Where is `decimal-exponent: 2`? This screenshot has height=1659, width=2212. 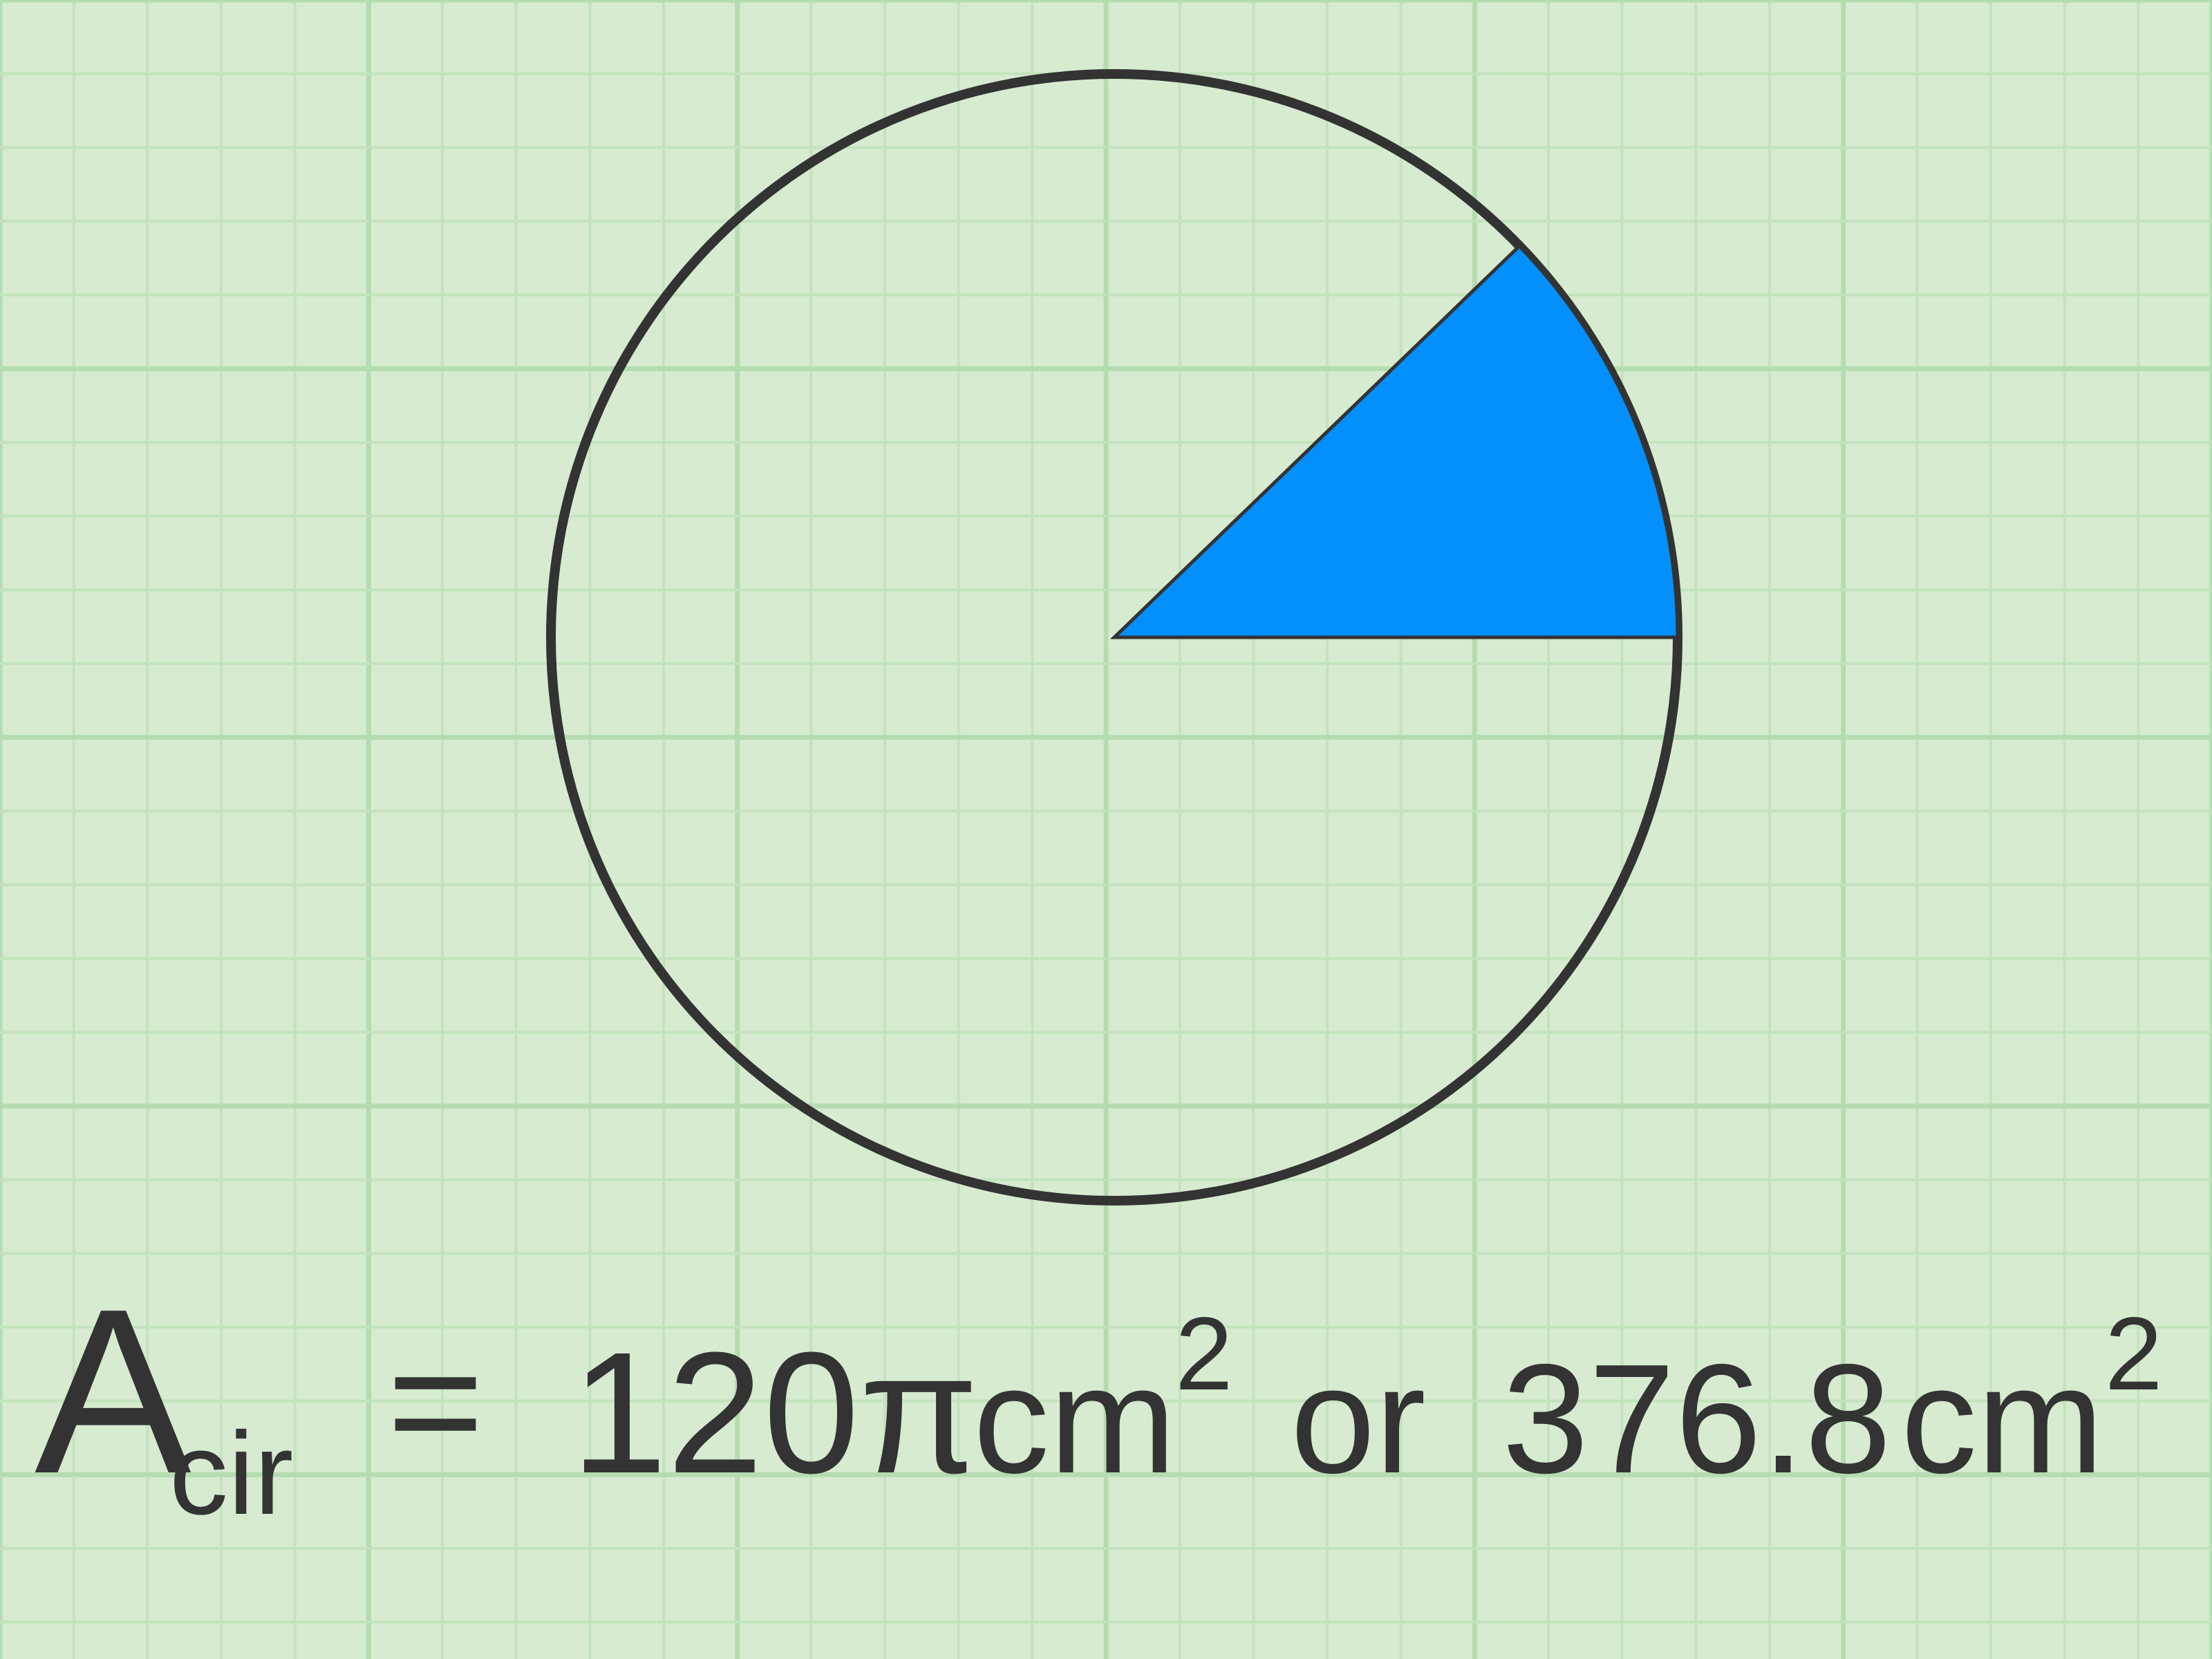
decimal-exponent: 2 is located at coordinates (2133, 1353).